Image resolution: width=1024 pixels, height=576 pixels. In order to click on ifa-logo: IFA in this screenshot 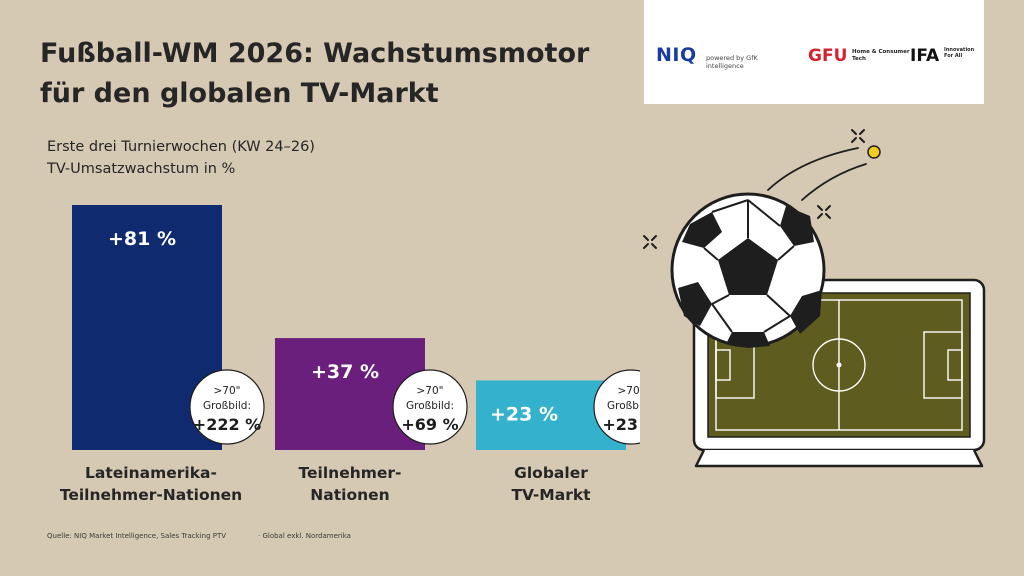, I will do `click(925, 56)`.